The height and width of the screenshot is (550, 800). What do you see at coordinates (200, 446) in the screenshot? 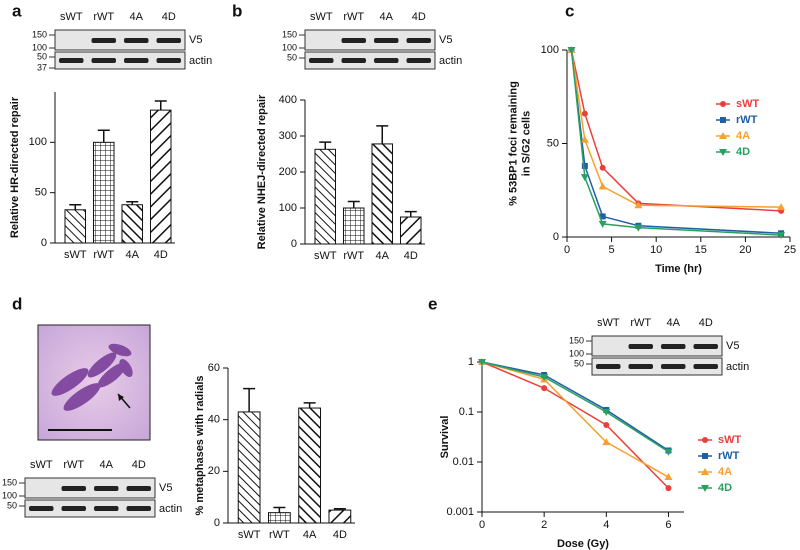
I see `y-axis-label: % metaphases with radials` at bounding box center [200, 446].